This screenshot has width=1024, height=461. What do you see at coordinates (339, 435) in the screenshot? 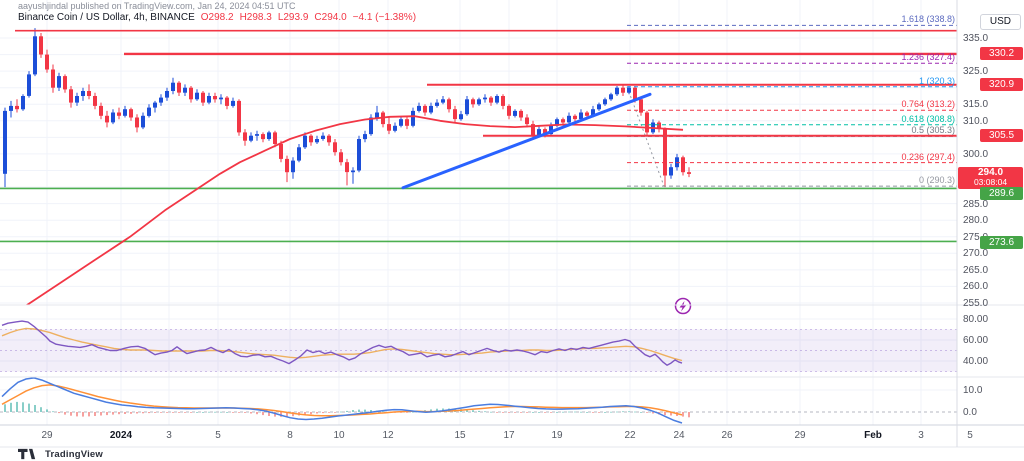
I see `time-axis-label: 10` at bounding box center [339, 435].